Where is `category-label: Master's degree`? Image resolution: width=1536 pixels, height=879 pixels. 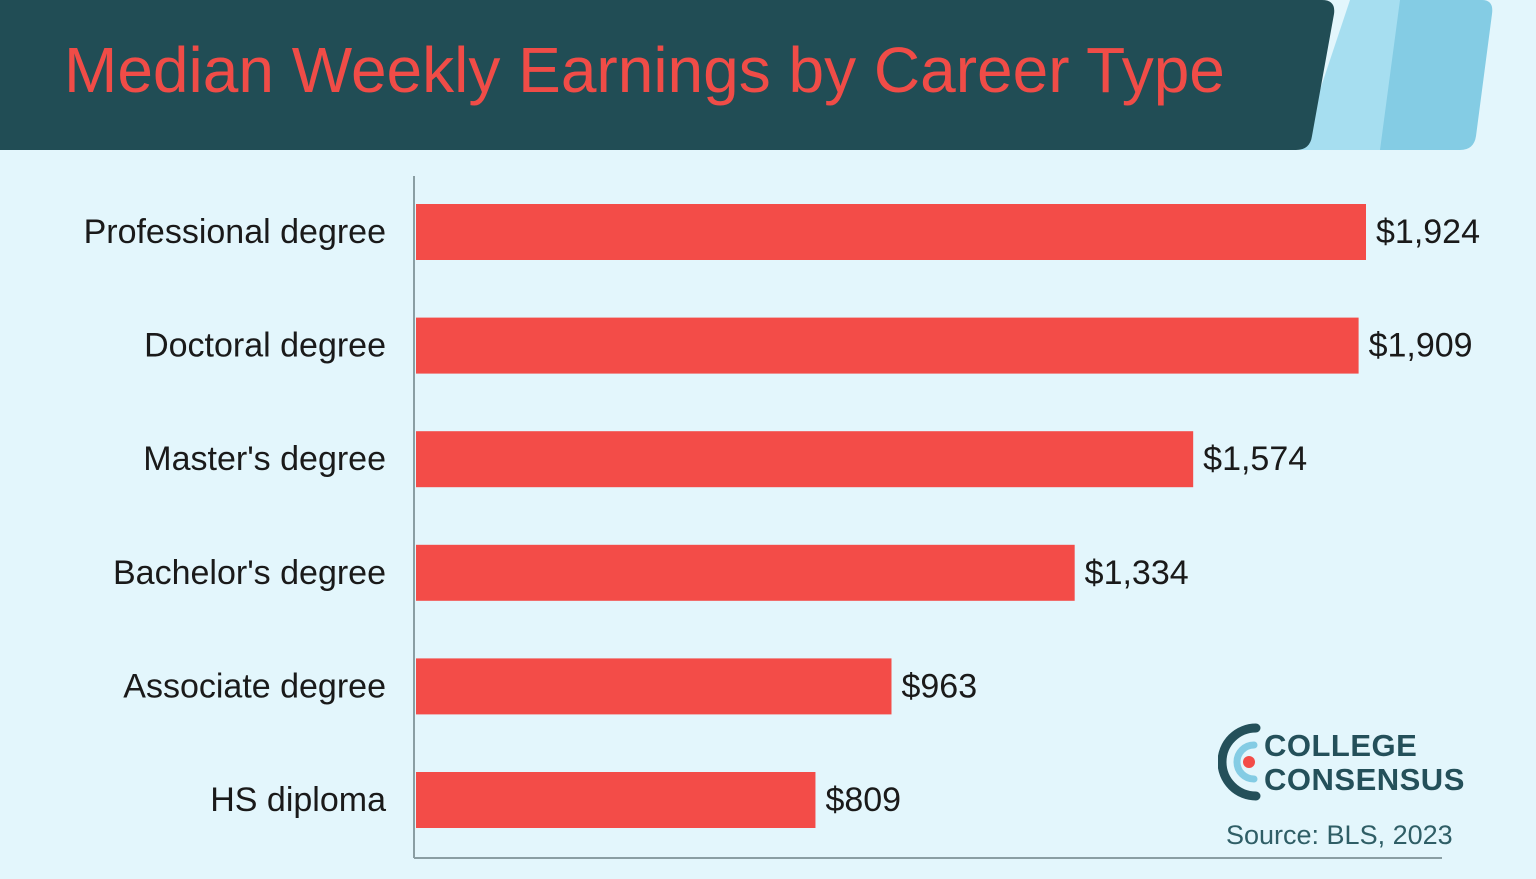
category-label: Master's degree is located at coordinates (264, 459).